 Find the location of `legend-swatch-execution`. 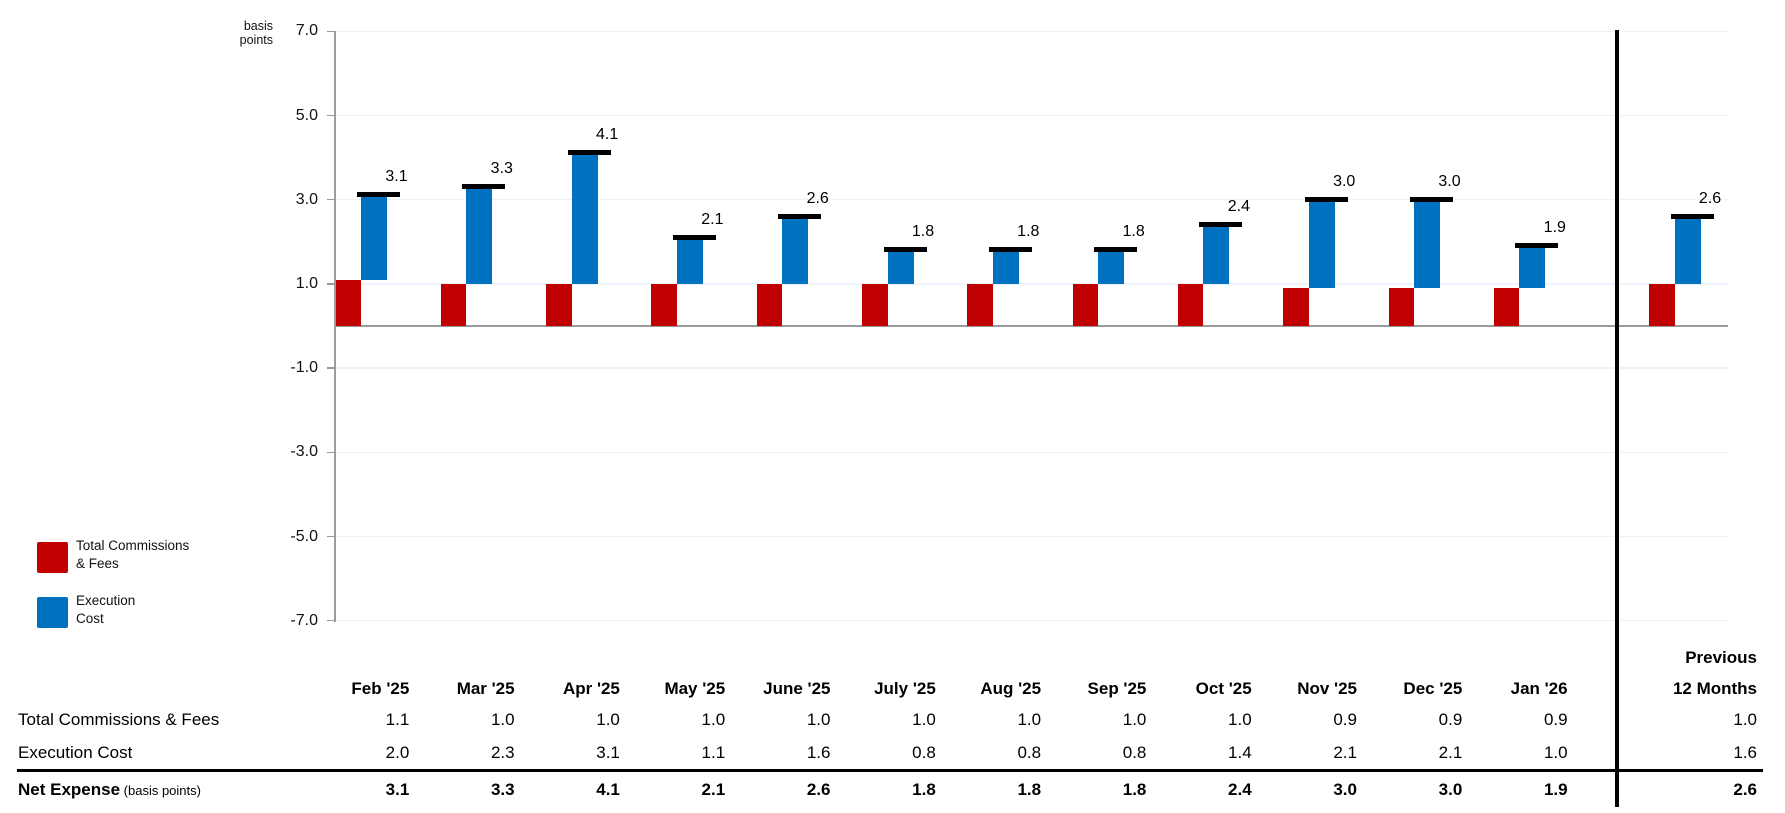

legend-swatch-execution is located at coordinates (52, 612).